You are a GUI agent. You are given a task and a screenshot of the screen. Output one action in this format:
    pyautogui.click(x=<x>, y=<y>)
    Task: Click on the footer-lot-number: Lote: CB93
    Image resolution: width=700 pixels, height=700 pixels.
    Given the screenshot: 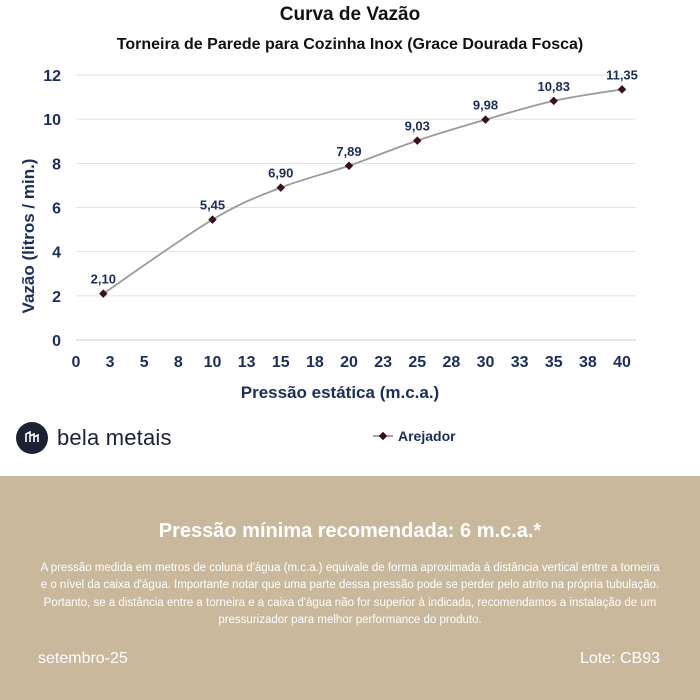 What is the action you would take?
    pyautogui.click(x=619, y=658)
    